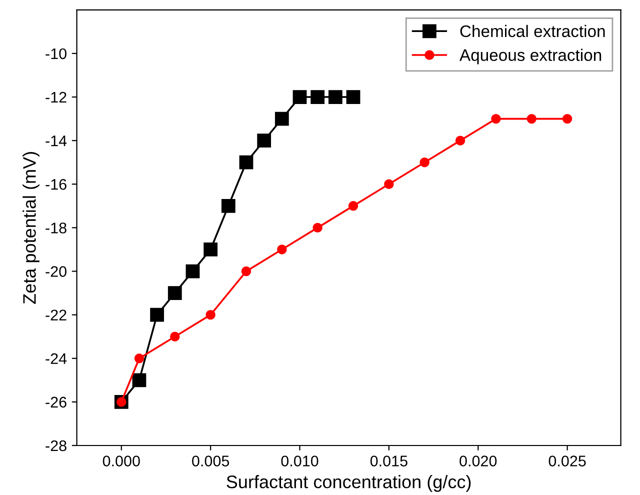  What do you see at coordinates (56, 141) in the screenshot?
I see `y-tick-label: -14` at bounding box center [56, 141].